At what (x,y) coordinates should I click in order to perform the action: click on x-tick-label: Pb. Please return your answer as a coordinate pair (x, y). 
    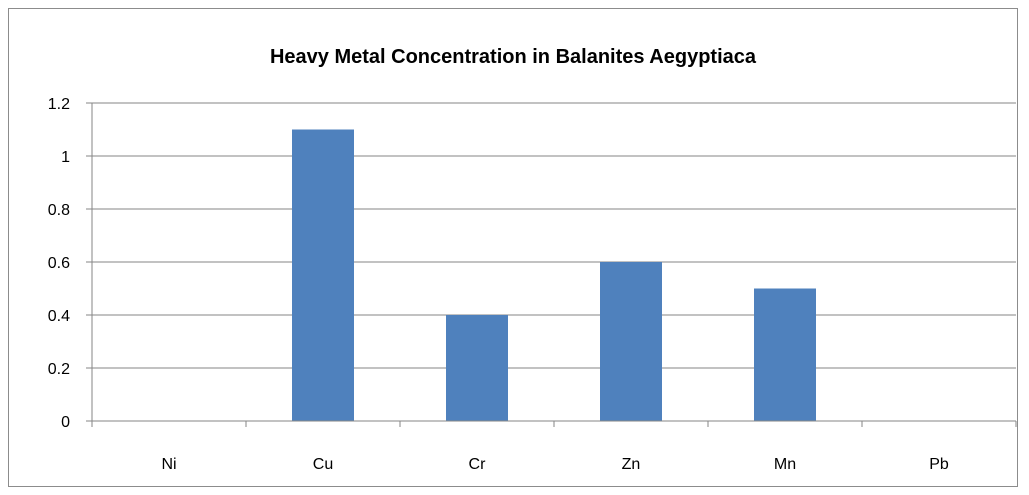
    Looking at the image, I should click on (939, 464).